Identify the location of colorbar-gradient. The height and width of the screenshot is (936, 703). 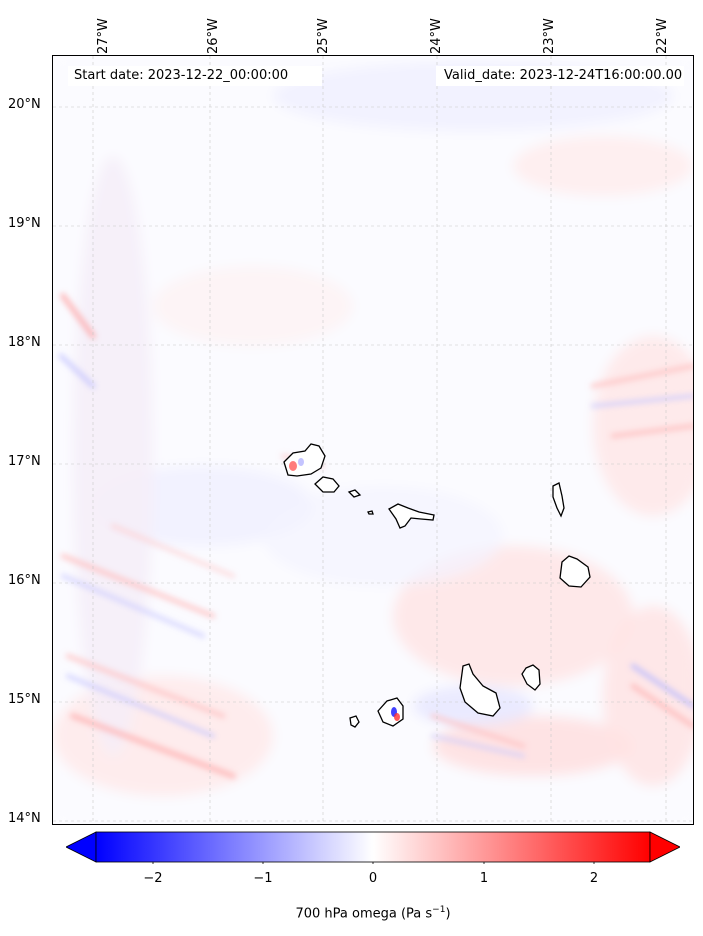
(373, 847).